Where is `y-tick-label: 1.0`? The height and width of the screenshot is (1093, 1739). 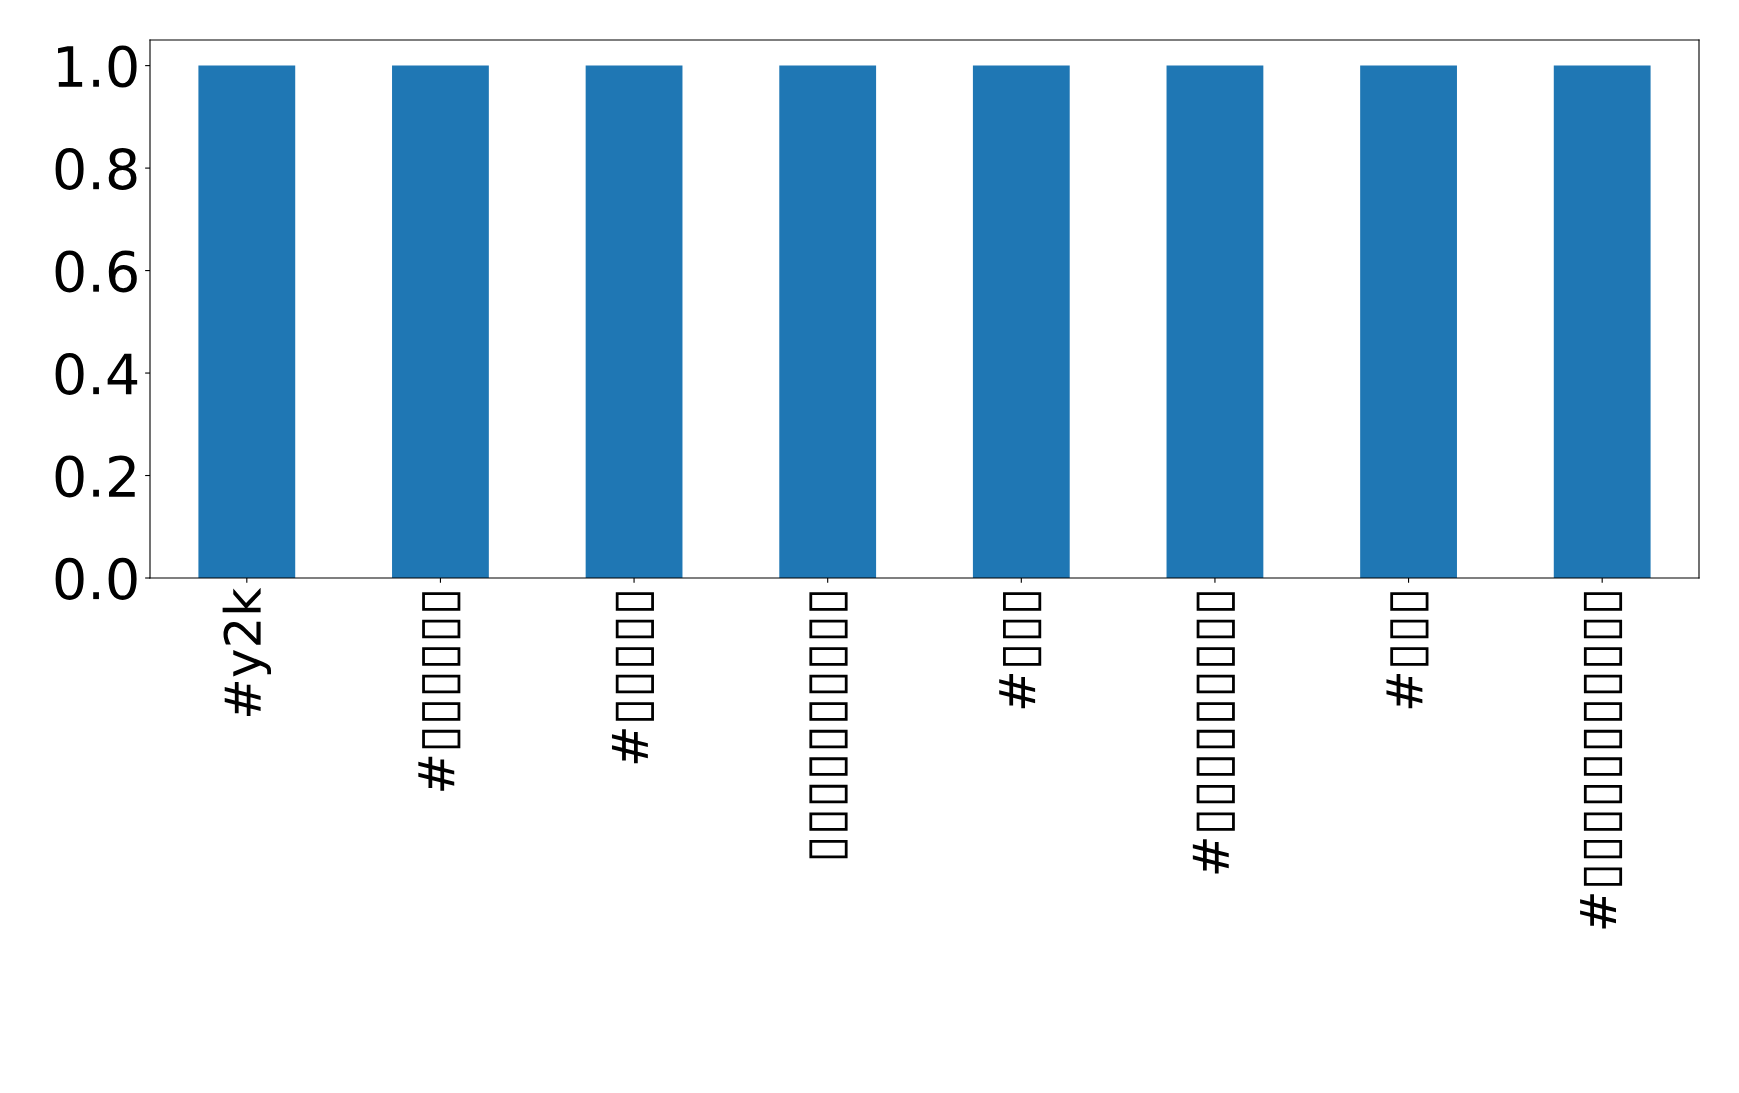
y-tick-label: 1.0 is located at coordinates (97, 66).